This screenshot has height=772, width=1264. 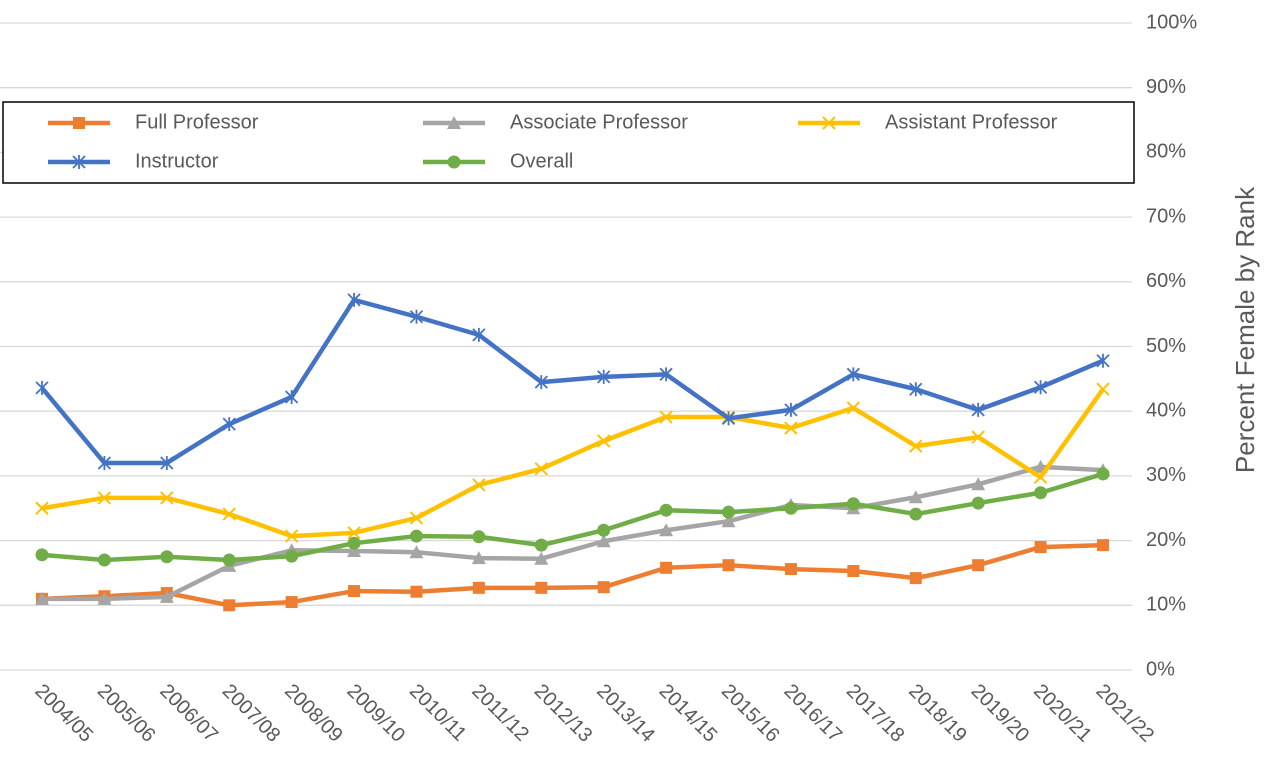 I want to click on x-tick-label: 2014/15, so click(x=688, y=713).